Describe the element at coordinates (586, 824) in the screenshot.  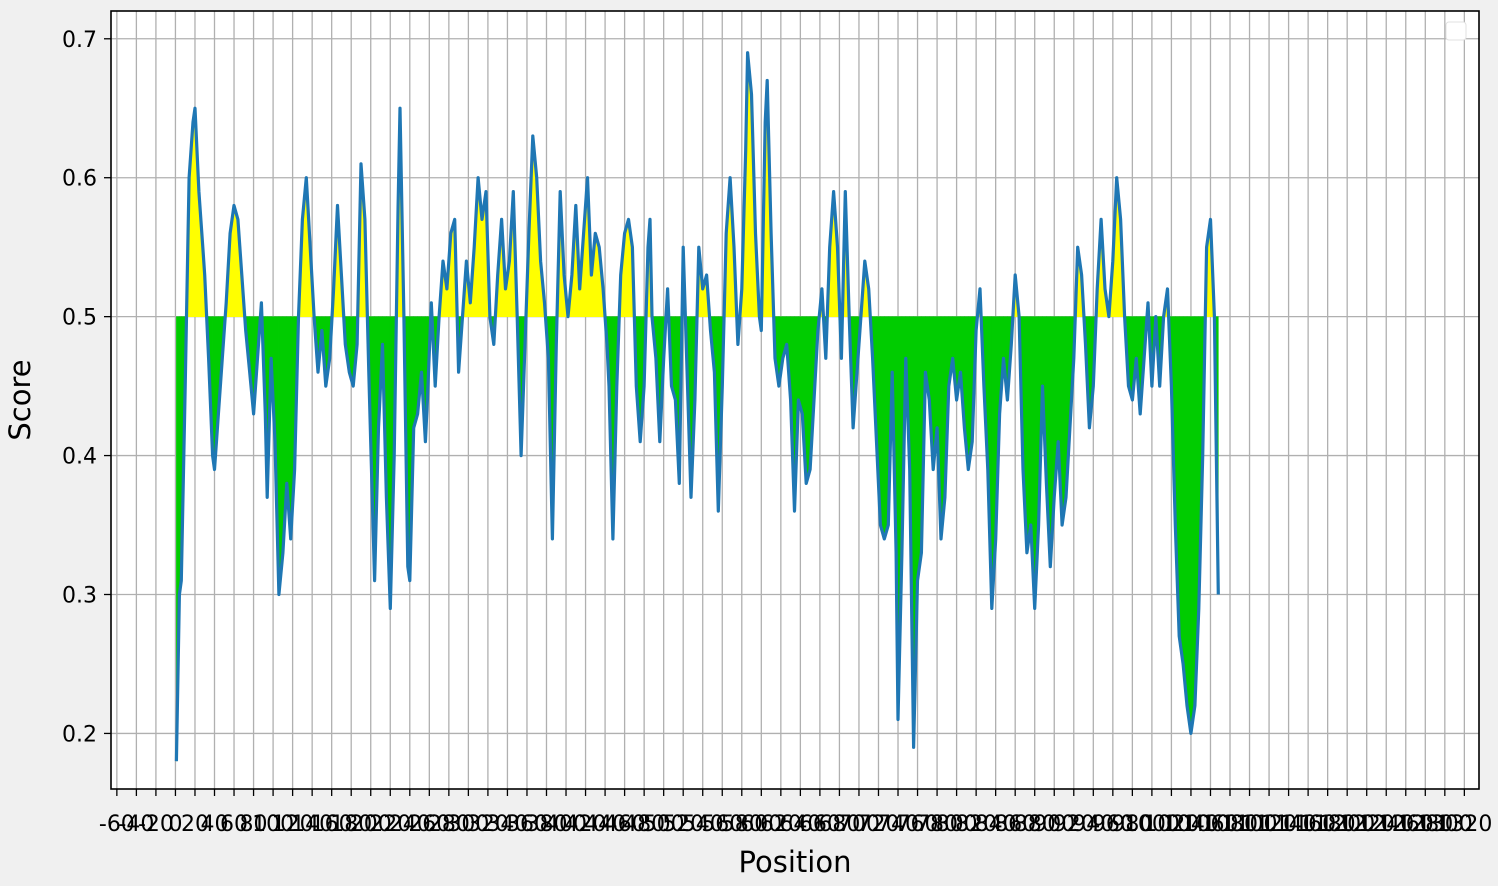
I see `x-tick-label: 420` at that location.